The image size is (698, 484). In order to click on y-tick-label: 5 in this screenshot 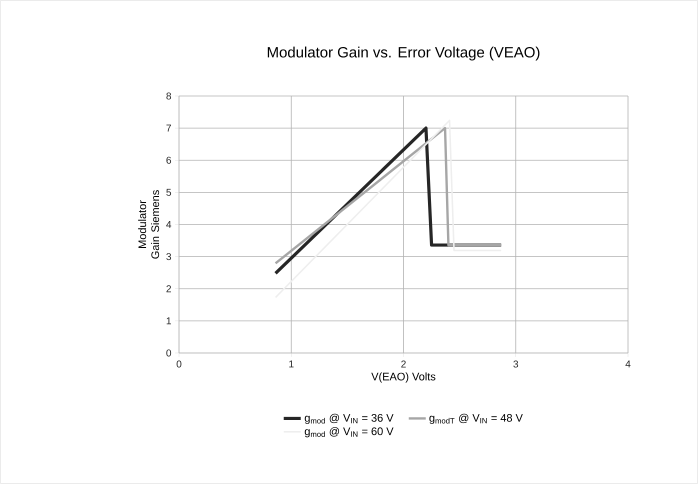, I will do `click(169, 192)`.